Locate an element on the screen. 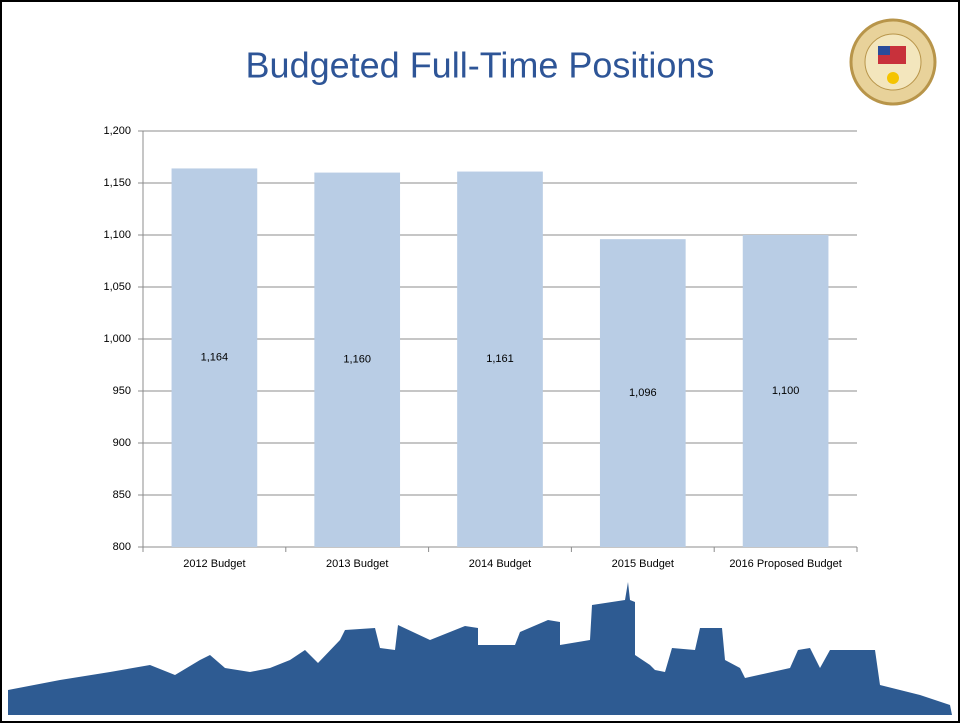 The image size is (960, 723). chart-title: Budgeted Full-Time Positions is located at coordinates (480, 65).